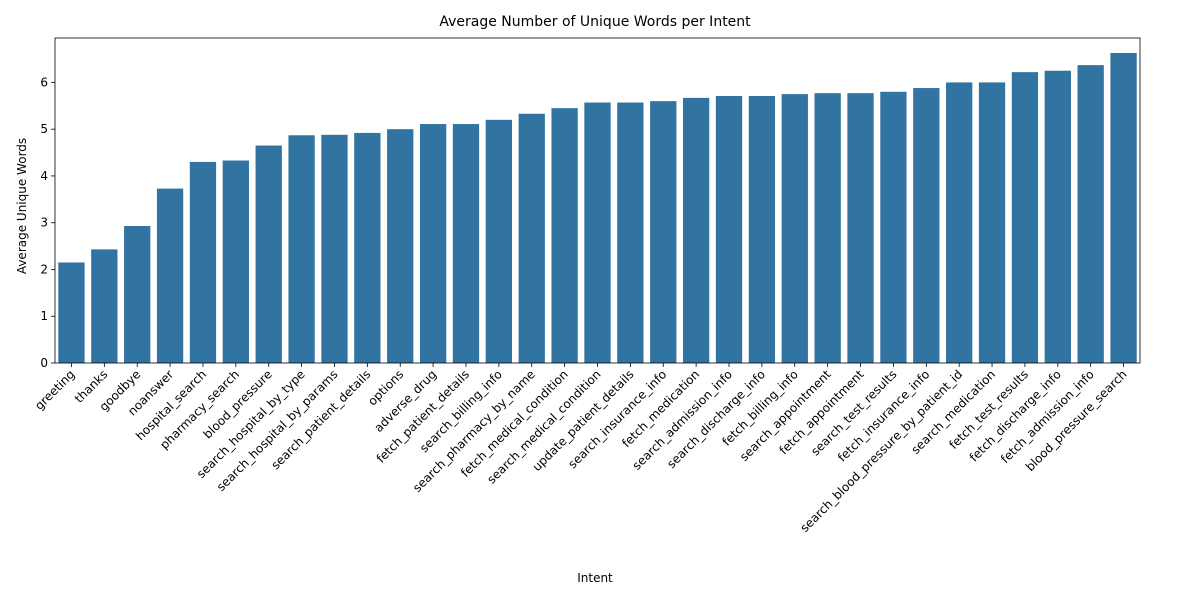 Image resolution: width=1200 pixels, height=605 pixels. Describe the element at coordinates (44, 82) in the screenshot. I see `y-tick-label: 6` at that location.